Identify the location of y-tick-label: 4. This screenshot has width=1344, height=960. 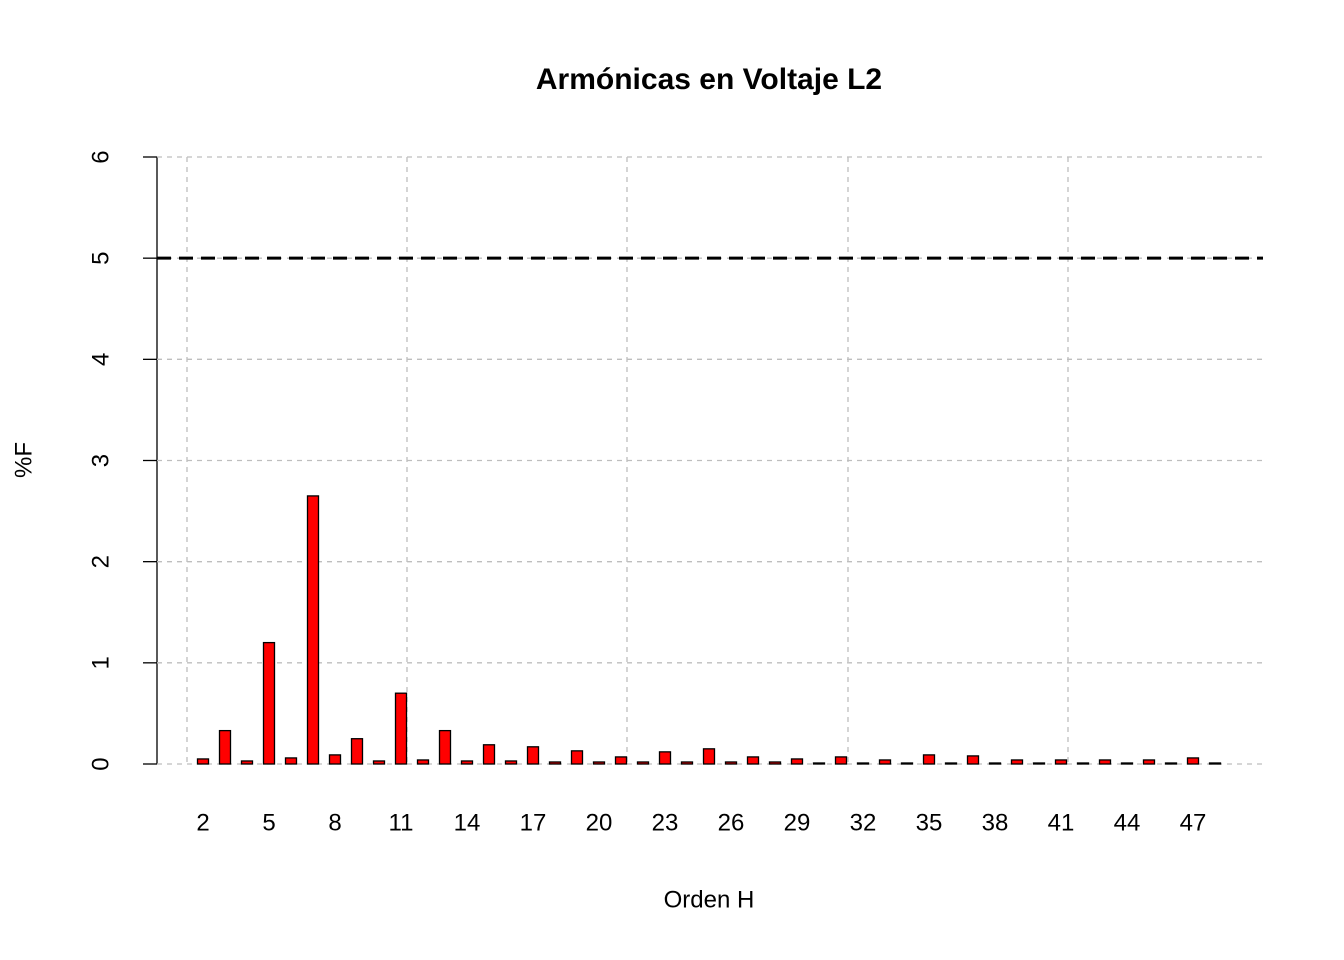
(100, 359).